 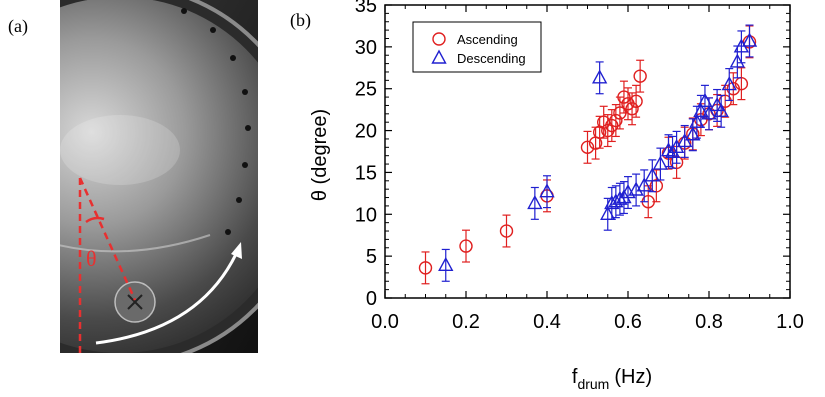 What do you see at coordinates (575, 377) in the screenshot?
I see `x-axis-label-main: f` at bounding box center [575, 377].